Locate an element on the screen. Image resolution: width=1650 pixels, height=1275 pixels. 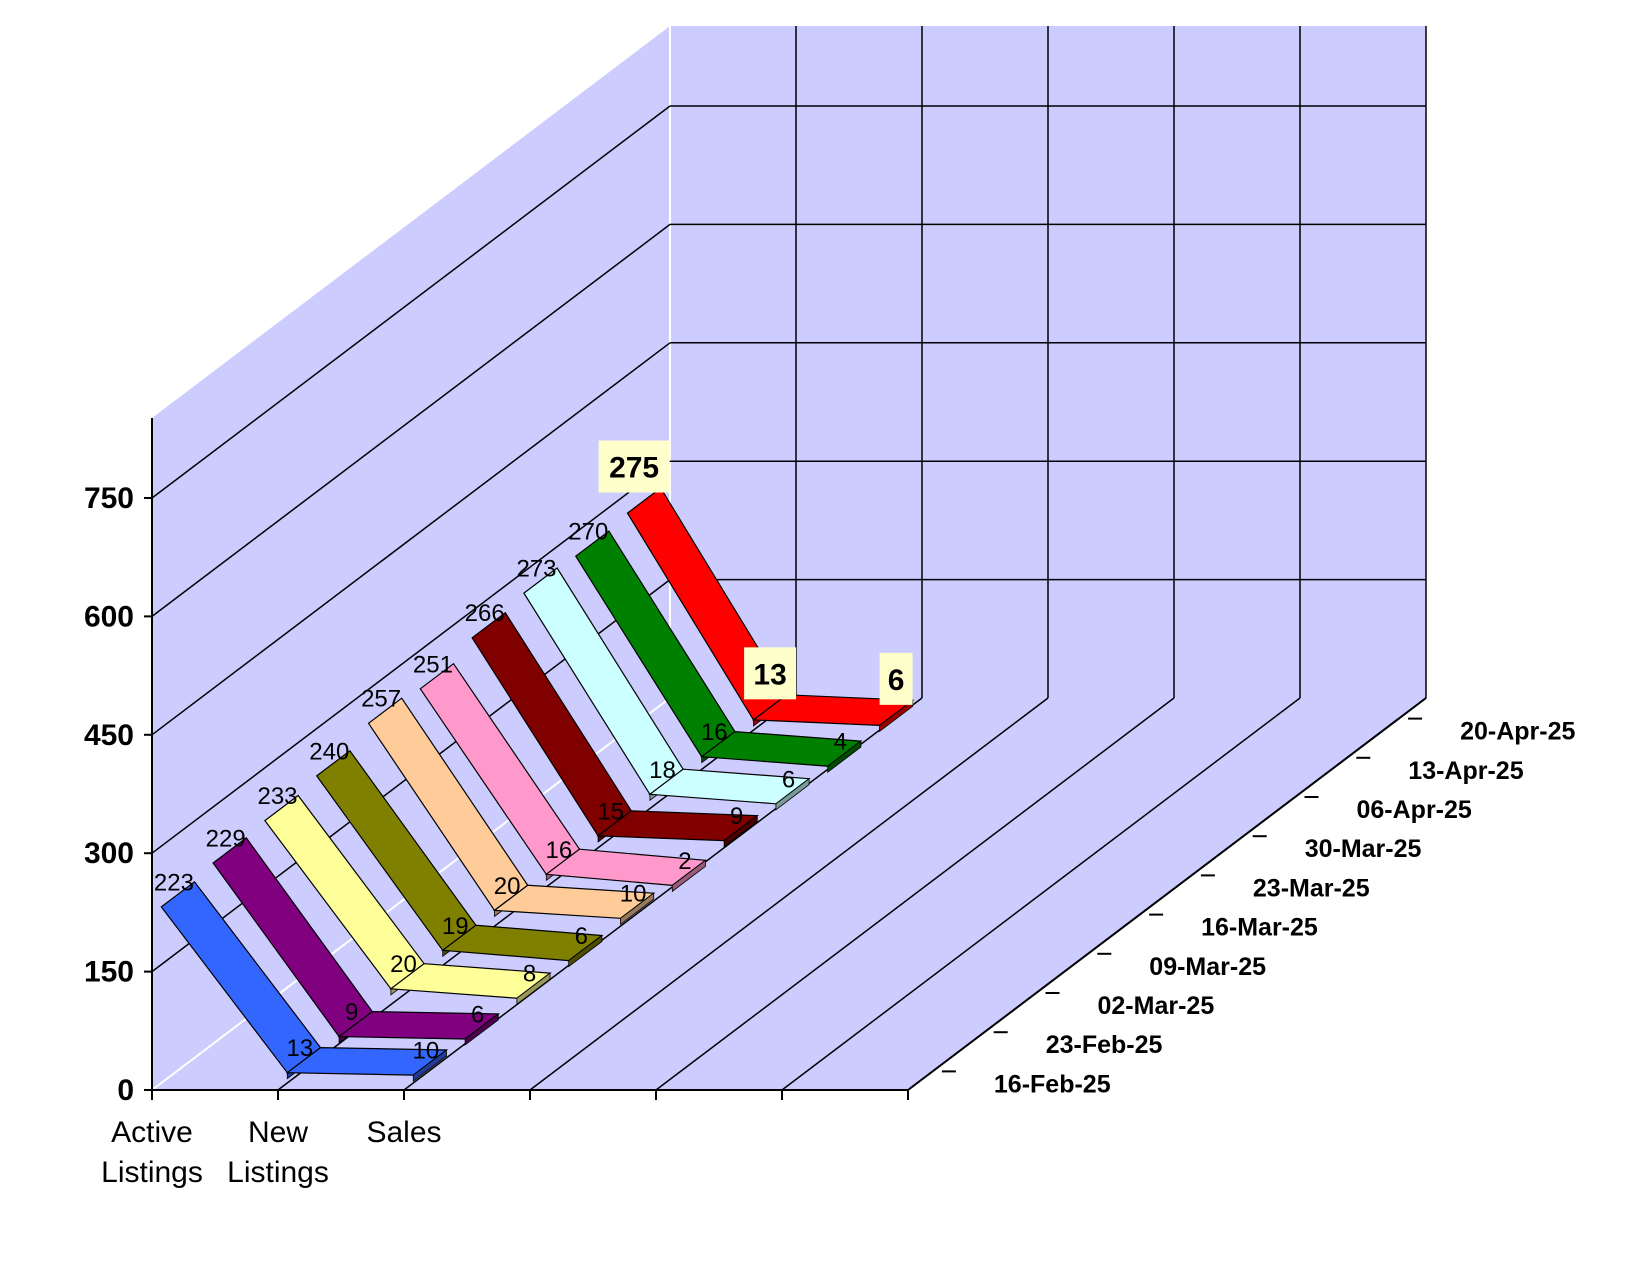
data-label: 229 is located at coordinates (226, 838).